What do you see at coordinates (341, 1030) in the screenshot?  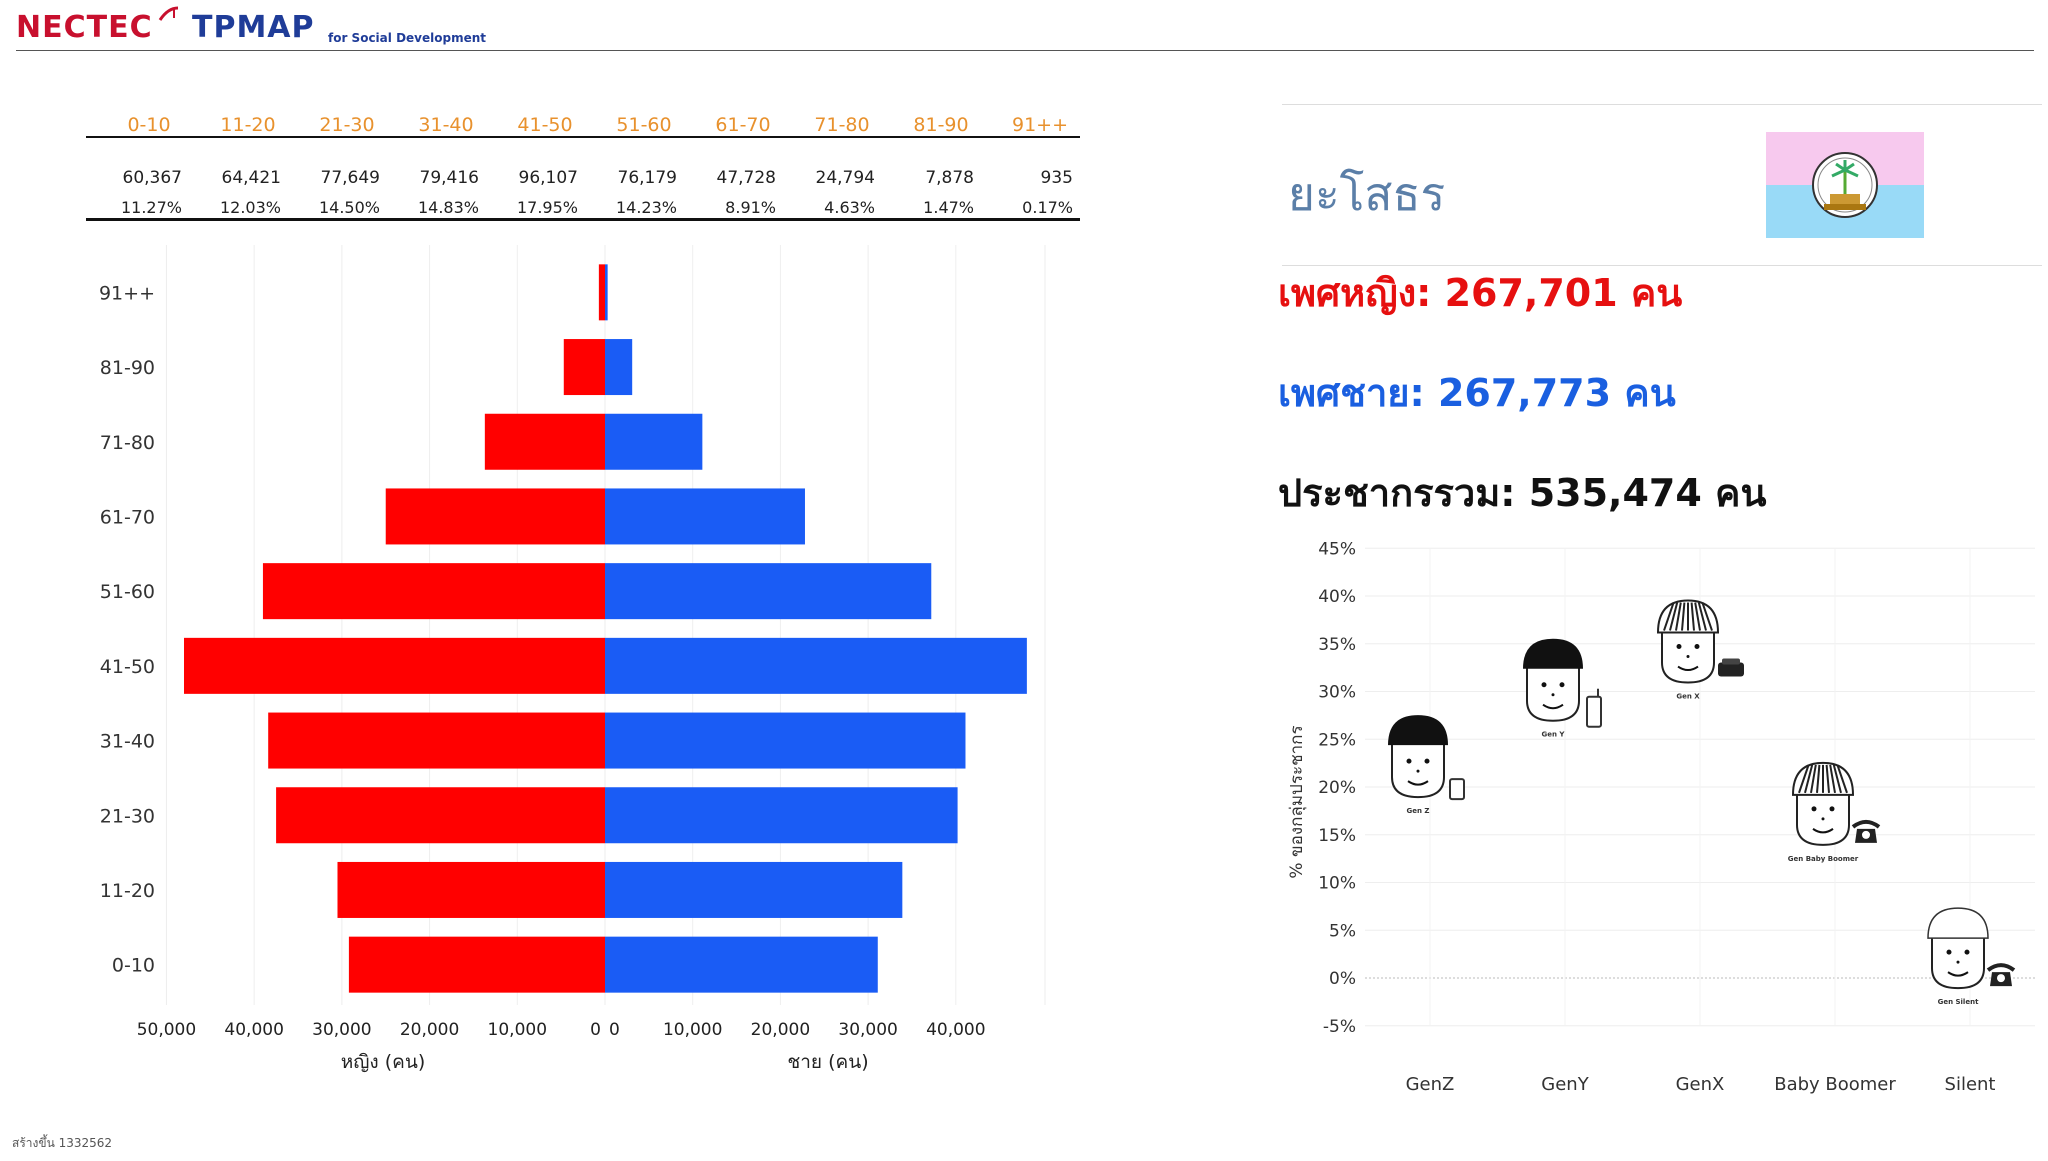 I see `pyramid-tick-label: 30,000` at bounding box center [341, 1030].